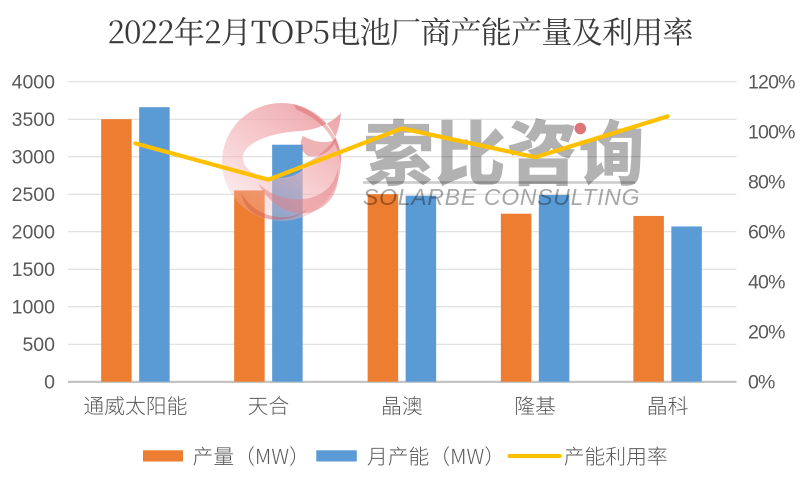  I want to click on svg-text: 1000, so click(34, 308).